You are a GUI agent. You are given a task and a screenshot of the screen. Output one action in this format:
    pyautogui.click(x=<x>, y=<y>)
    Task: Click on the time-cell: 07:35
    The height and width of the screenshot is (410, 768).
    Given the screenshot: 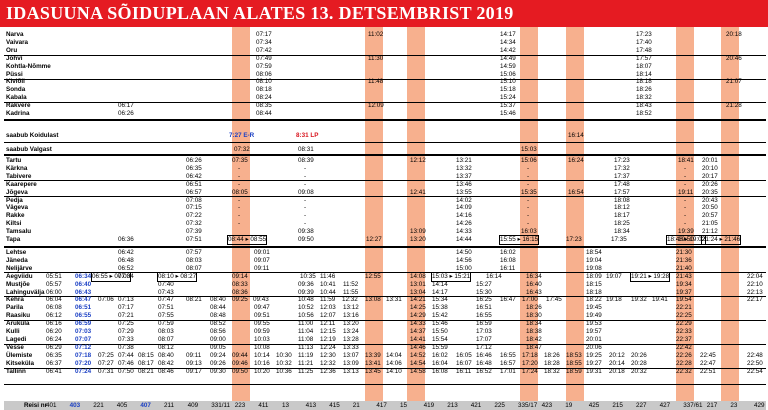 What is the action you would take?
    pyautogui.click(x=240, y=160)
    